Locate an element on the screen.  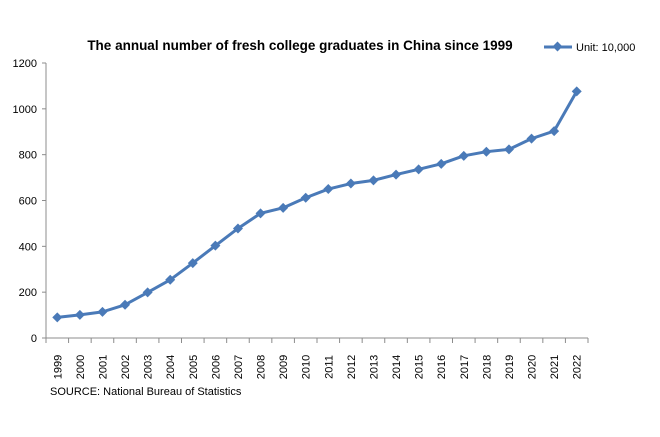
x-tick-label: 2003 is located at coordinates (149, 367).